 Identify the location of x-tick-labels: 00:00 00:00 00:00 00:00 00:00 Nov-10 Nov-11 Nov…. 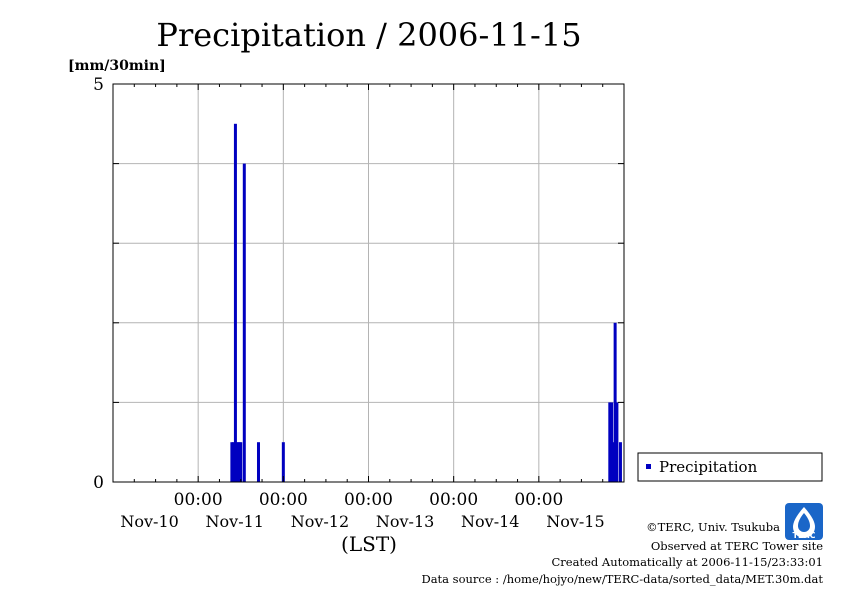
(362, 510).